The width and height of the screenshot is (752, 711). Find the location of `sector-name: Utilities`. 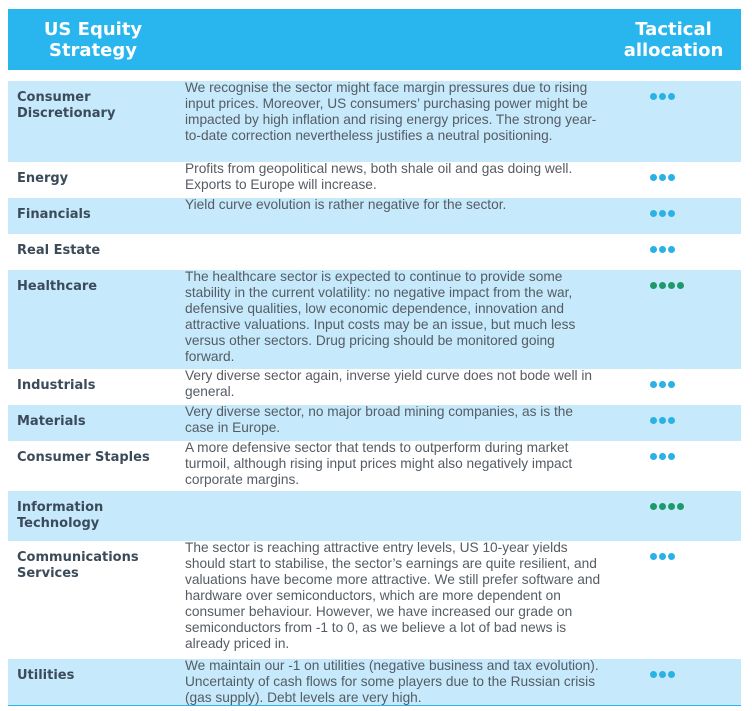

sector-name: Utilities is located at coordinates (46, 675).